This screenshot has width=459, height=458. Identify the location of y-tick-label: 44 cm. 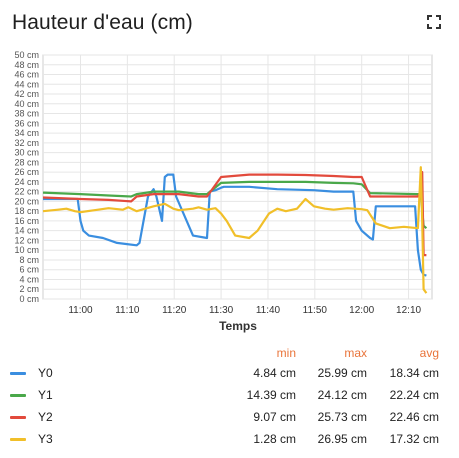
(26, 84).